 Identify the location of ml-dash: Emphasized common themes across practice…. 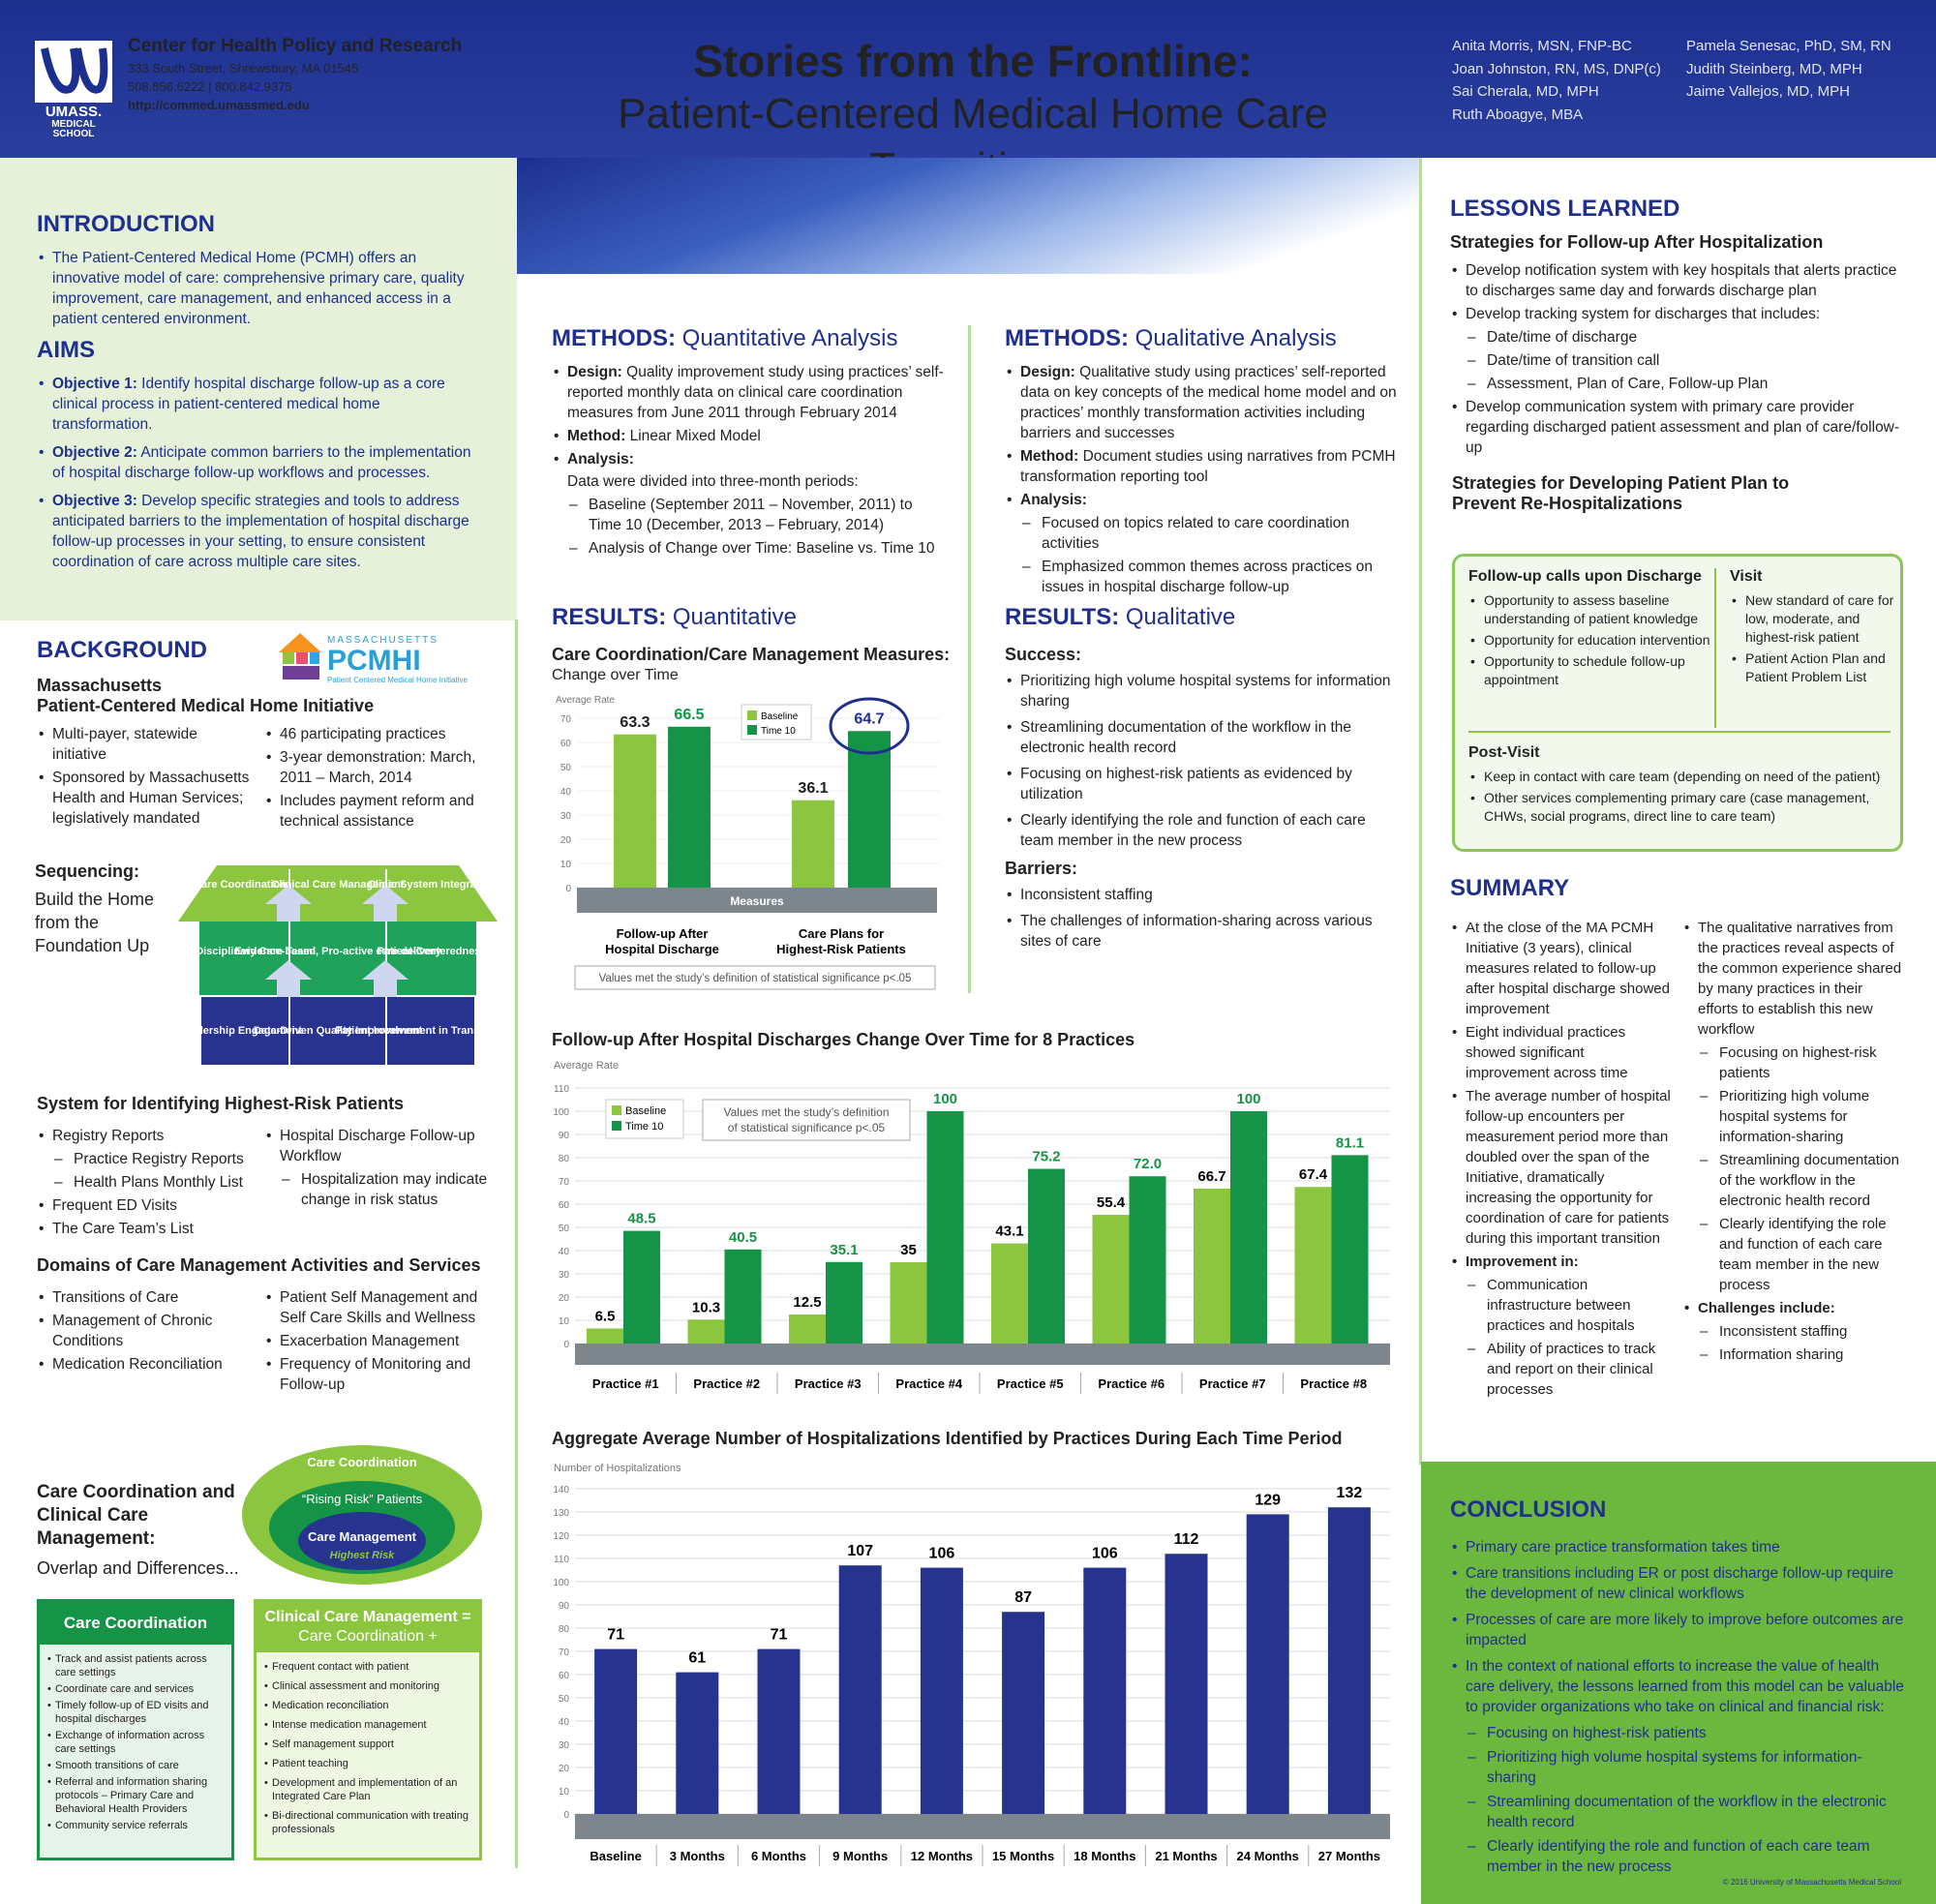
(1203, 577).